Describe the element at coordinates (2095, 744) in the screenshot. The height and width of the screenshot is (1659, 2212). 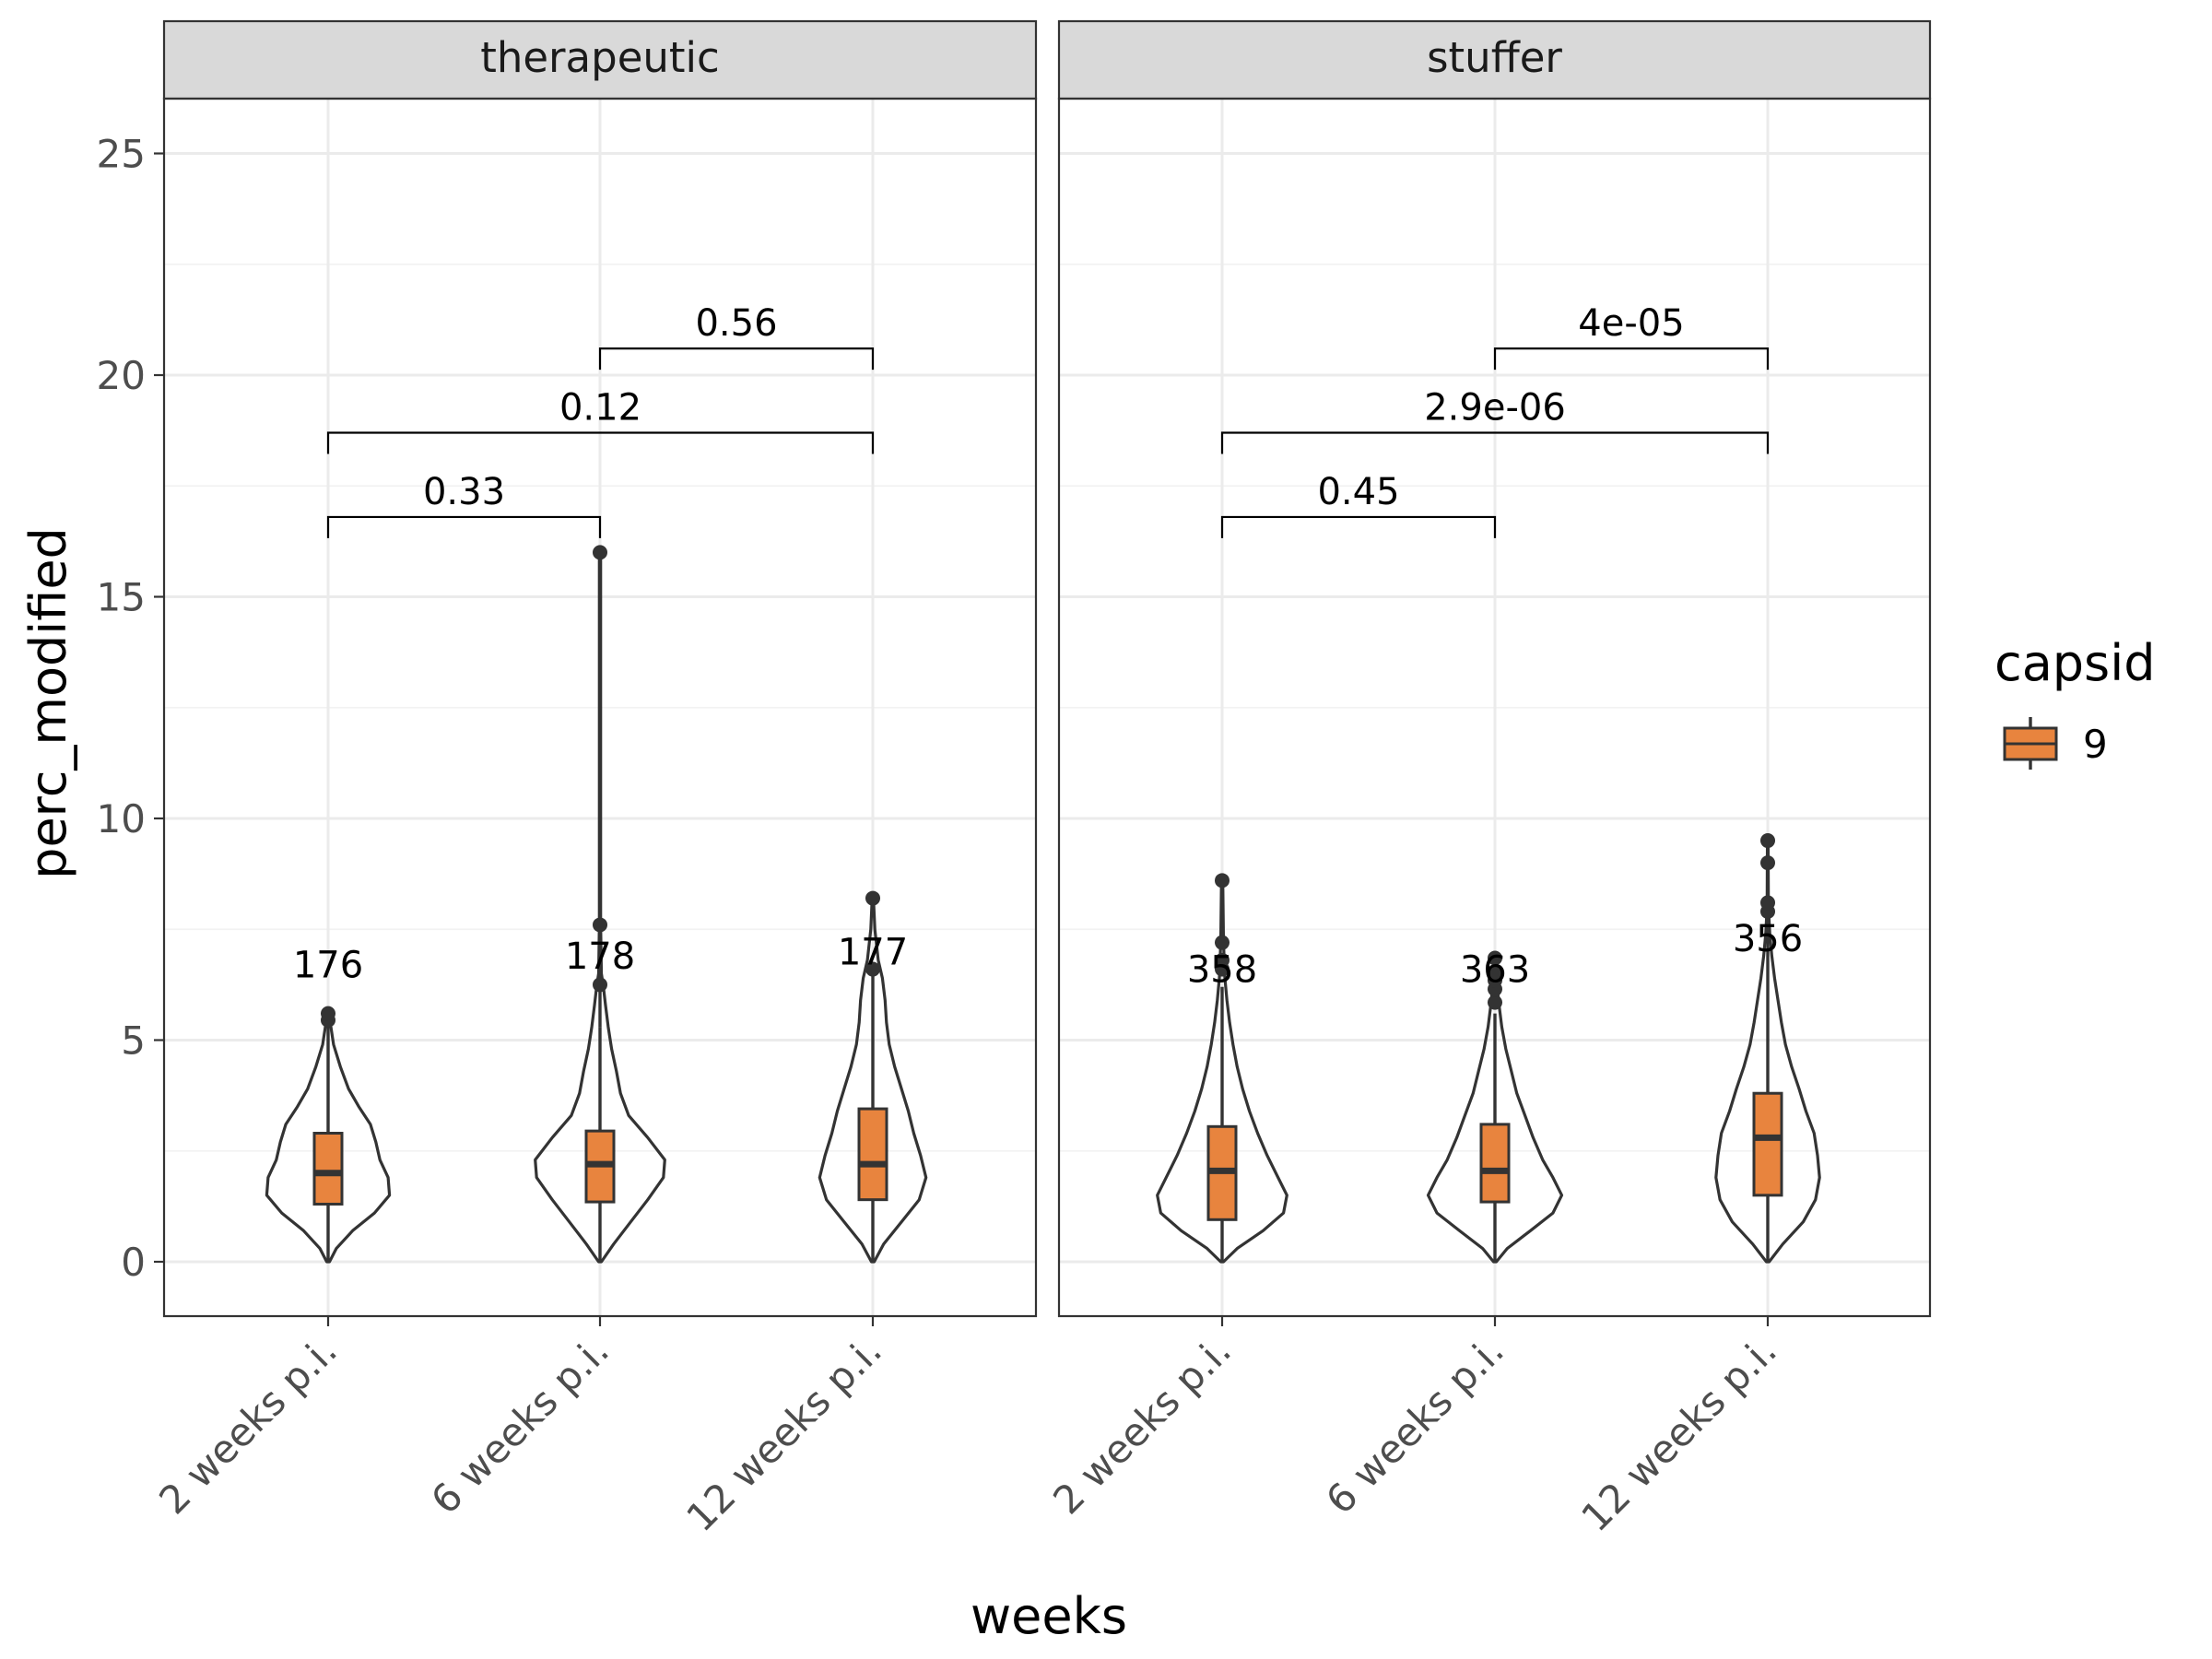
I see `legend-label: 9` at that location.